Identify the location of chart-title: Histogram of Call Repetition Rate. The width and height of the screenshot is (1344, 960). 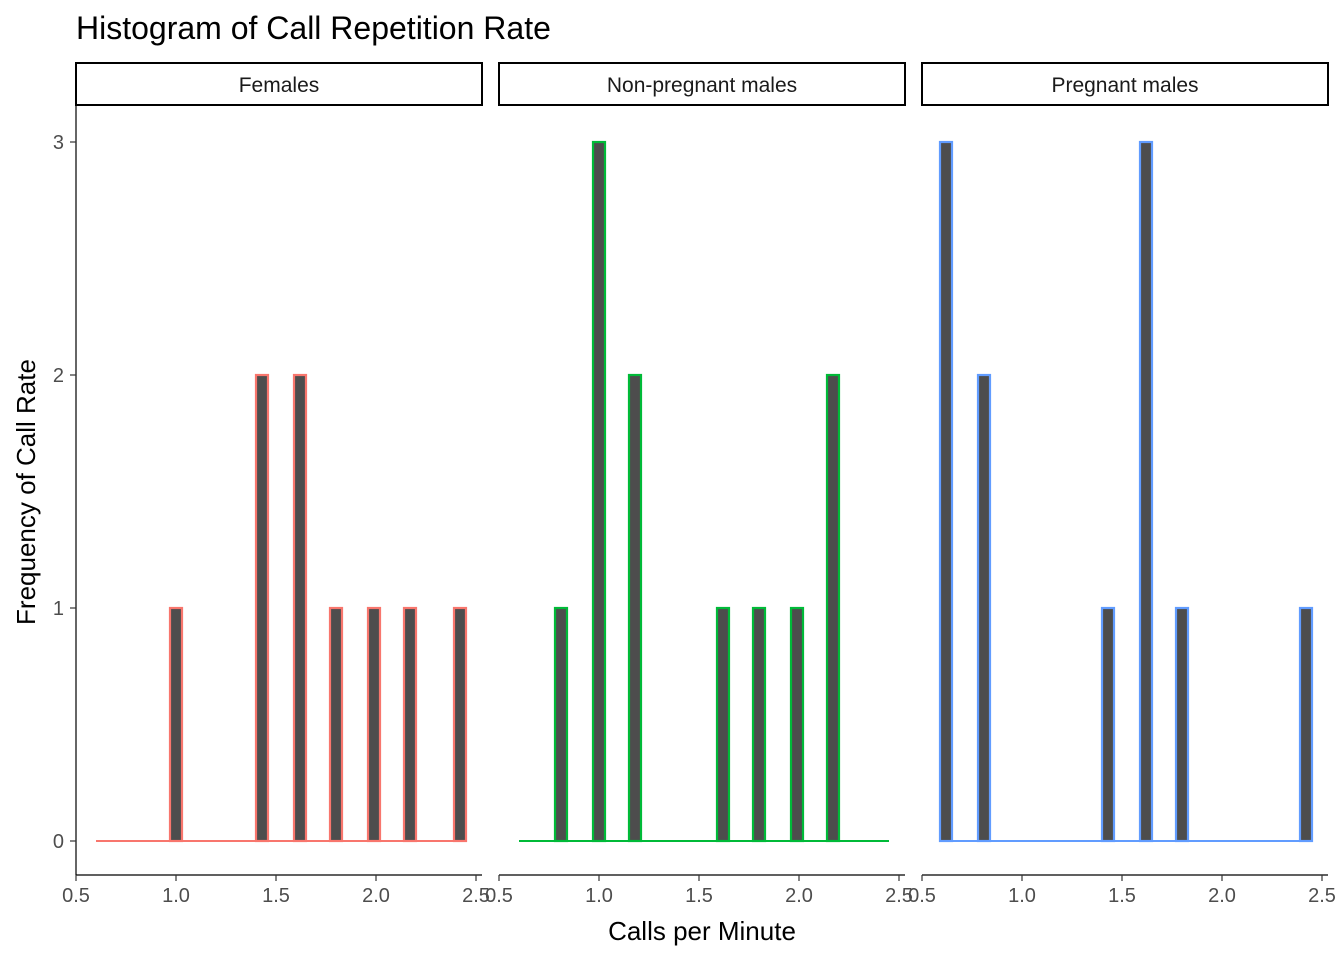
(313, 28).